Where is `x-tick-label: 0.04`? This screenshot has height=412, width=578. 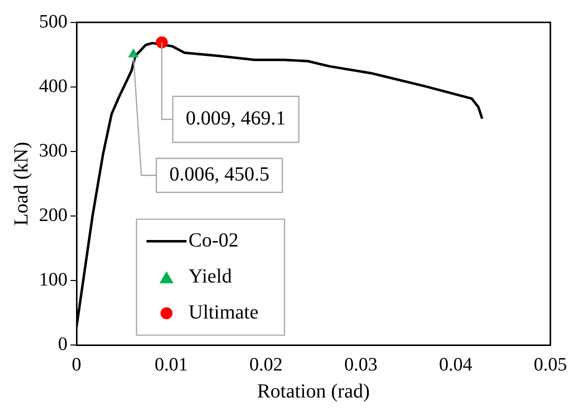 x-tick-label: 0.04 is located at coordinates (455, 365).